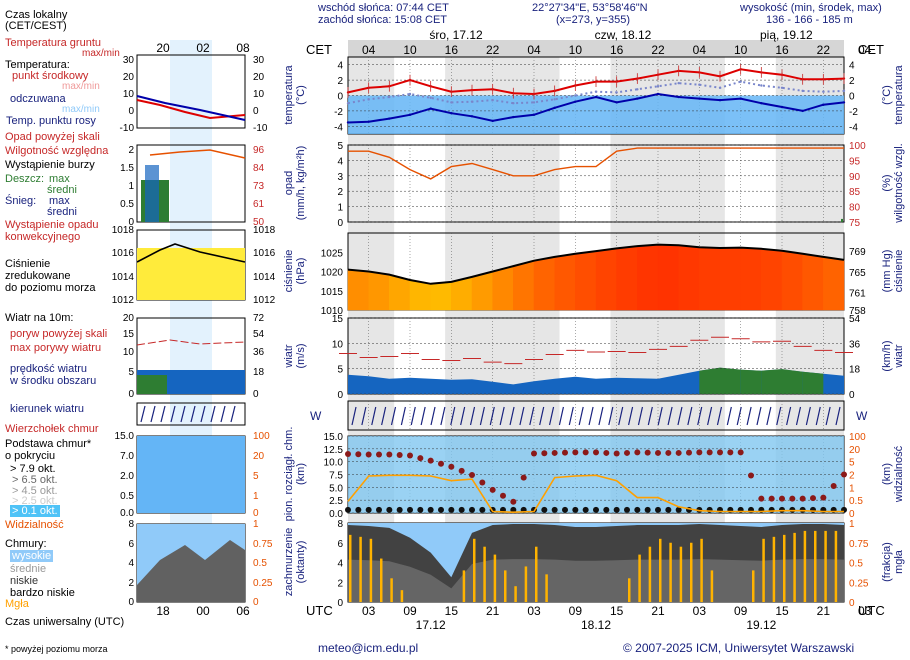 This screenshot has height=660, width=910. I want to click on legend-dew: Temp. punktu rosy, so click(51, 121).